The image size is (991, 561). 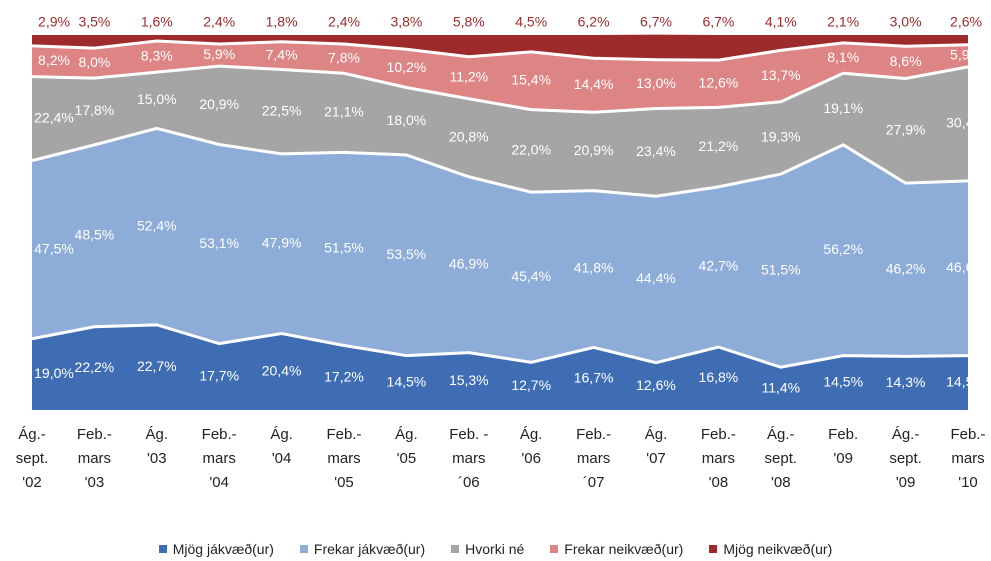 What do you see at coordinates (843, 22) in the screenshot?
I see `data-label: 2,1%` at bounding box center [843, 22].